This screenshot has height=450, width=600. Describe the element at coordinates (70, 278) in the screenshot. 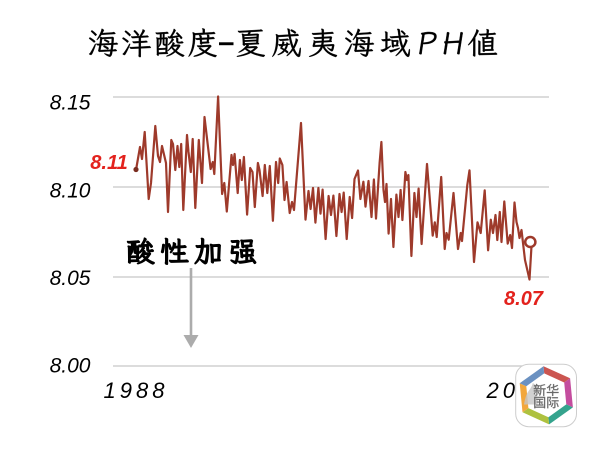

I see `svg-text: 8.05` at that location.